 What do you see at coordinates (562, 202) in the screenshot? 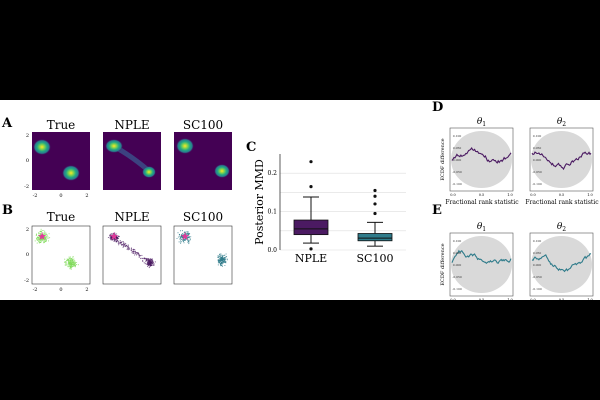
I see `ecdf-xlabel: Fractional rank statistic` at bounding box center [562, 202].